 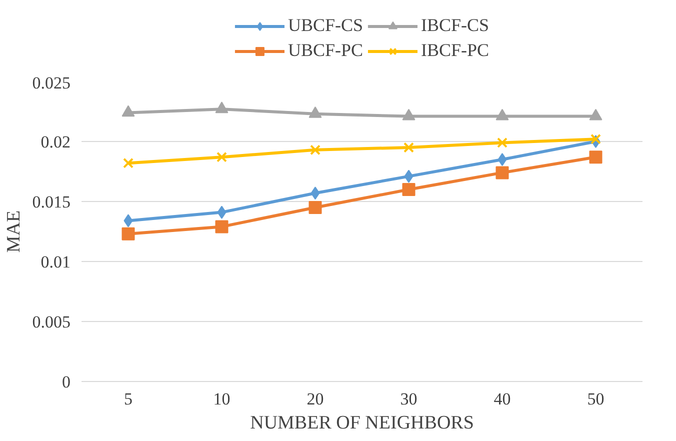 I want to click on y-tick-label: 0.02, so click(x=55, y=142).